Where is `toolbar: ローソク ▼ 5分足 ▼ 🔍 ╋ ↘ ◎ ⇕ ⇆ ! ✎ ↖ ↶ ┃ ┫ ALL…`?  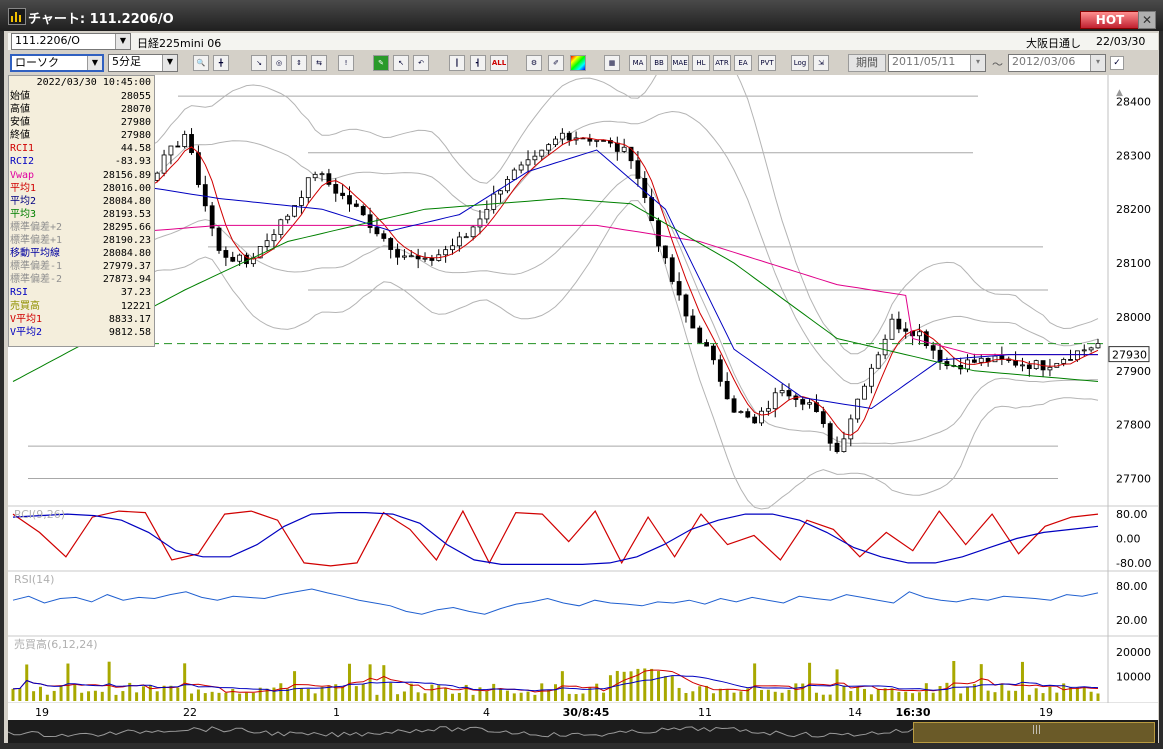
toolbar: ローソク ▼ 5分足 ▼ 🔍 ╋ ↘ ◎ ⇕ ⇆ ! ✎ ↖ ↶ ┃ ┫ ALL… is located at coordinates (583, 63).